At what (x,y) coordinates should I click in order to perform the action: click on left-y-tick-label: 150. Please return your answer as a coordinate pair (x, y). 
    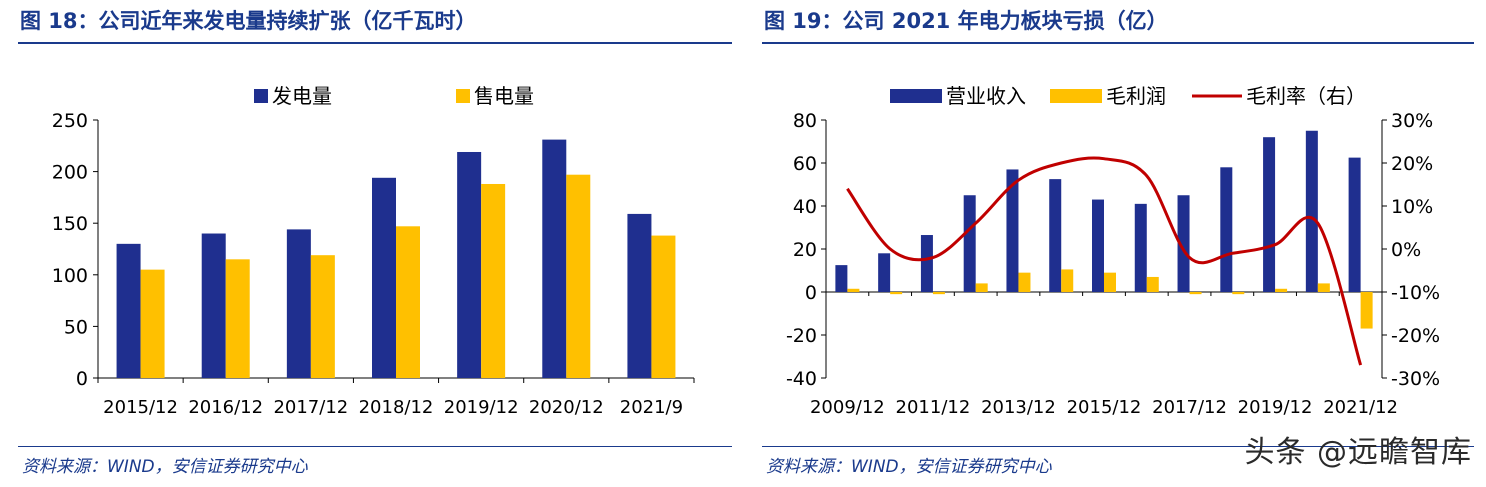
    Looking at the image, I should click on (70, 224).